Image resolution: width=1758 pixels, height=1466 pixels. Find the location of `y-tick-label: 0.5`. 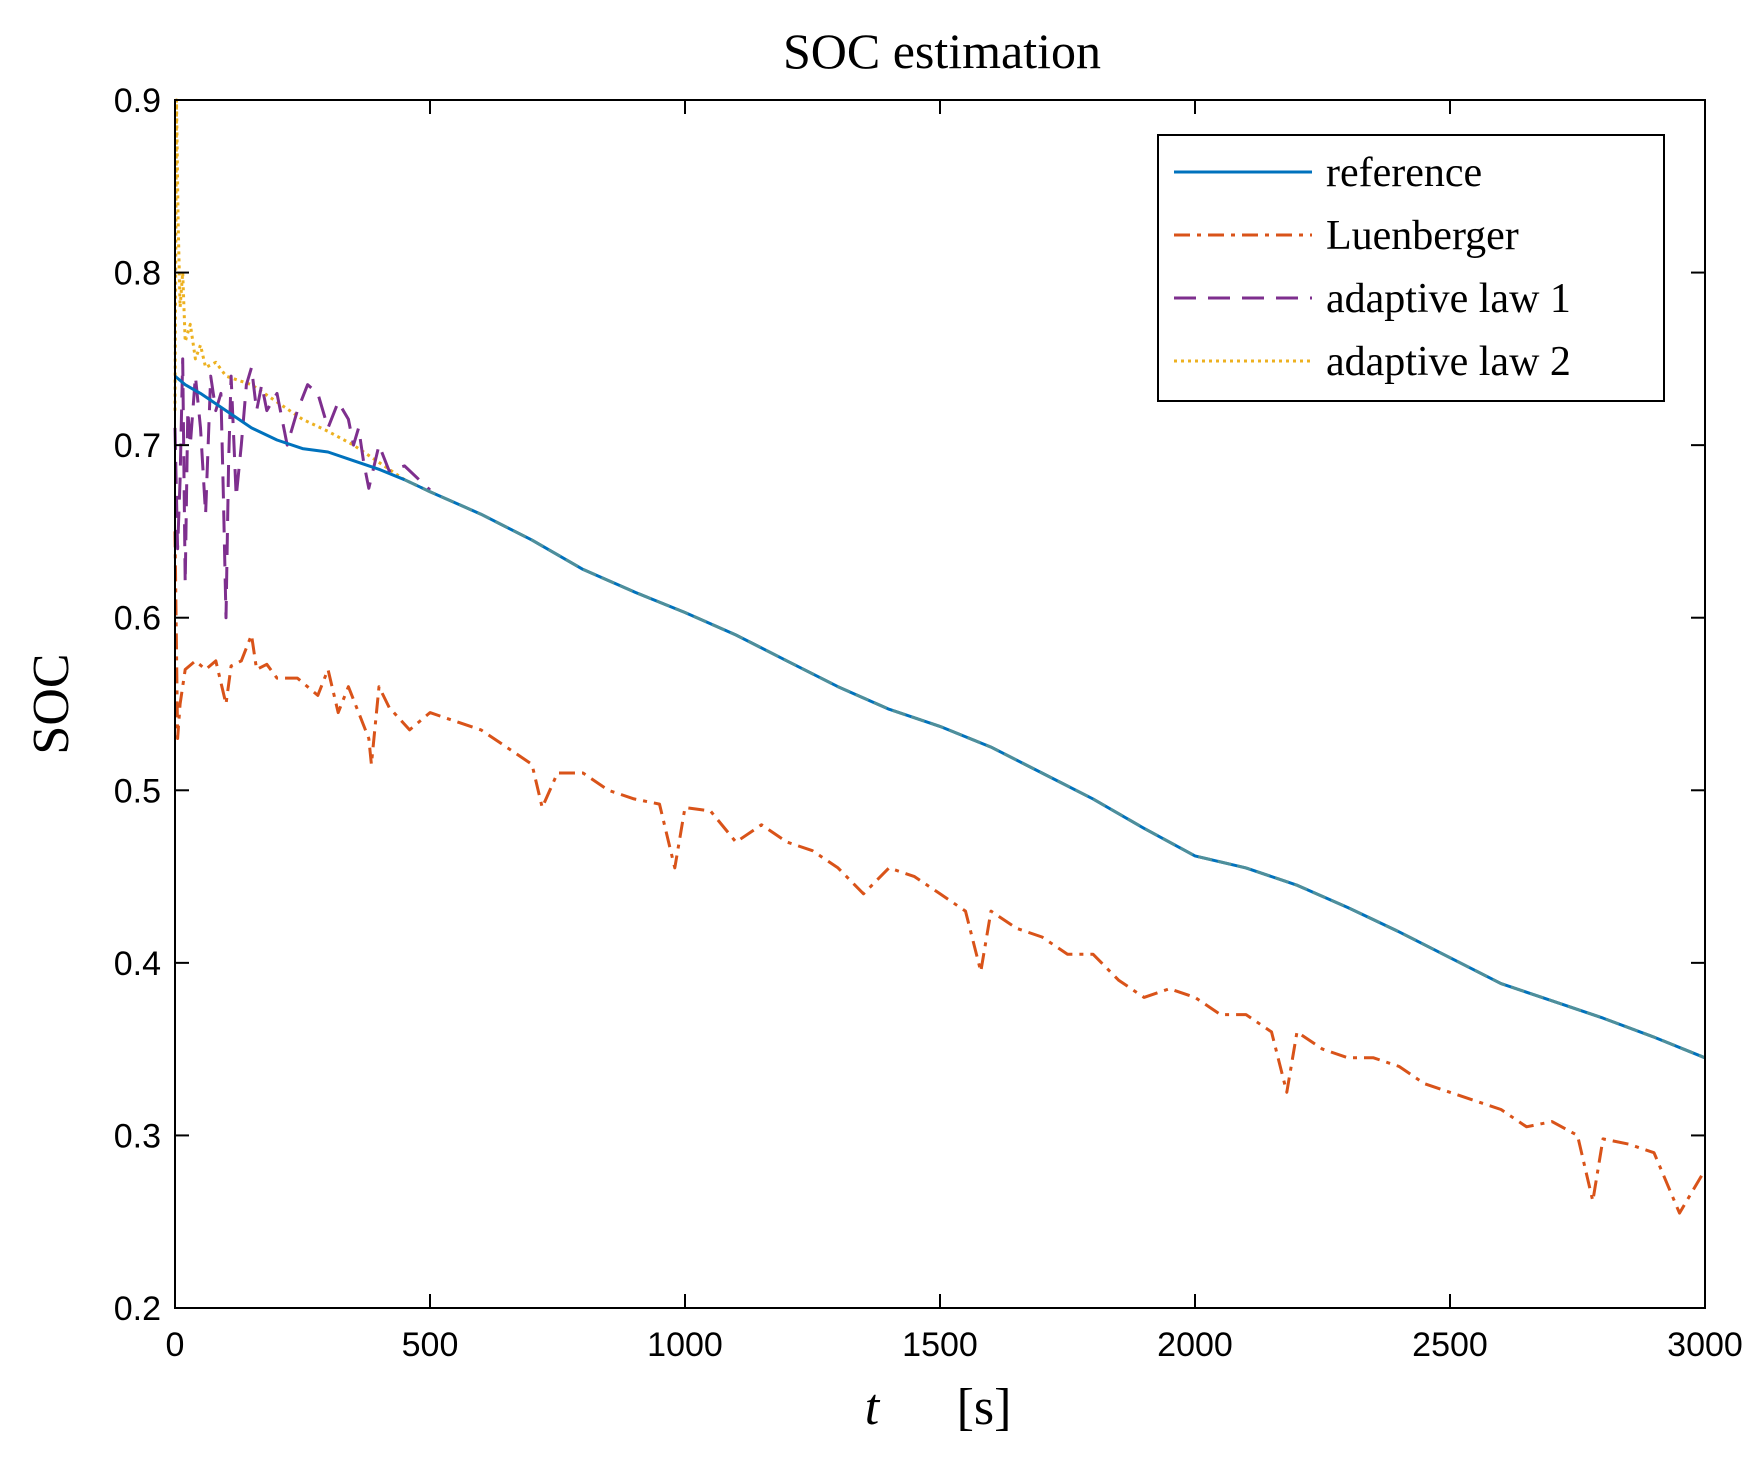

y-tick-label: 0.5 is located at coordinates (137, 791).